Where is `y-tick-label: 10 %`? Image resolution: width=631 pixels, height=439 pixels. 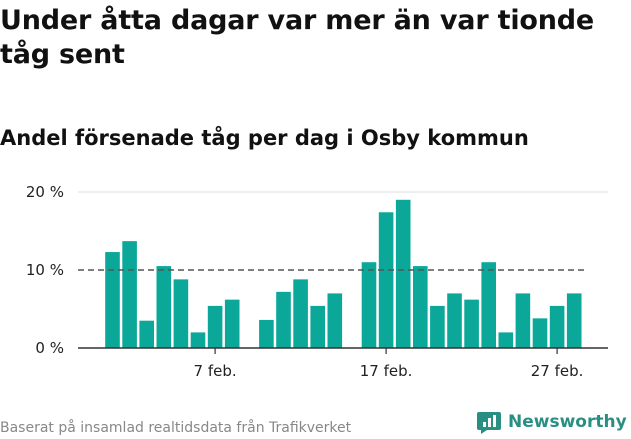
y-tick-label: 10 % is located at coordinates (45, 270).